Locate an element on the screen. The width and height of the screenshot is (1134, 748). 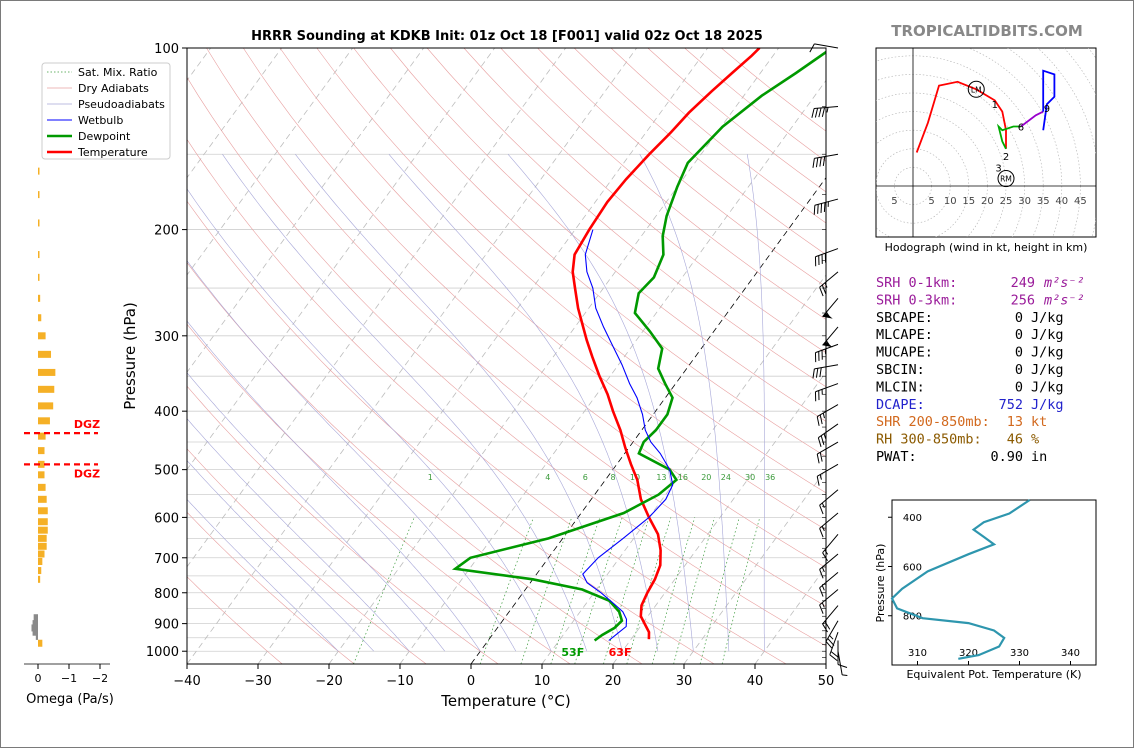
x-tick-label: 20 is located at coordinates (613, 681).